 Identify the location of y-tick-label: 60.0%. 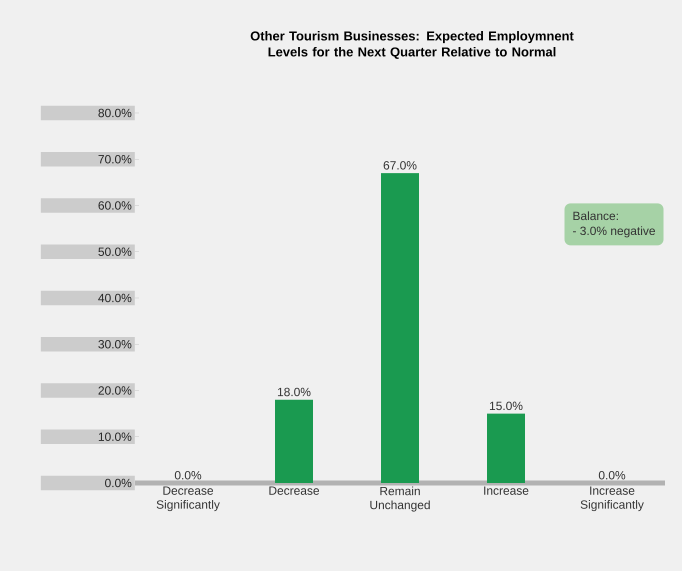
(115, 205).